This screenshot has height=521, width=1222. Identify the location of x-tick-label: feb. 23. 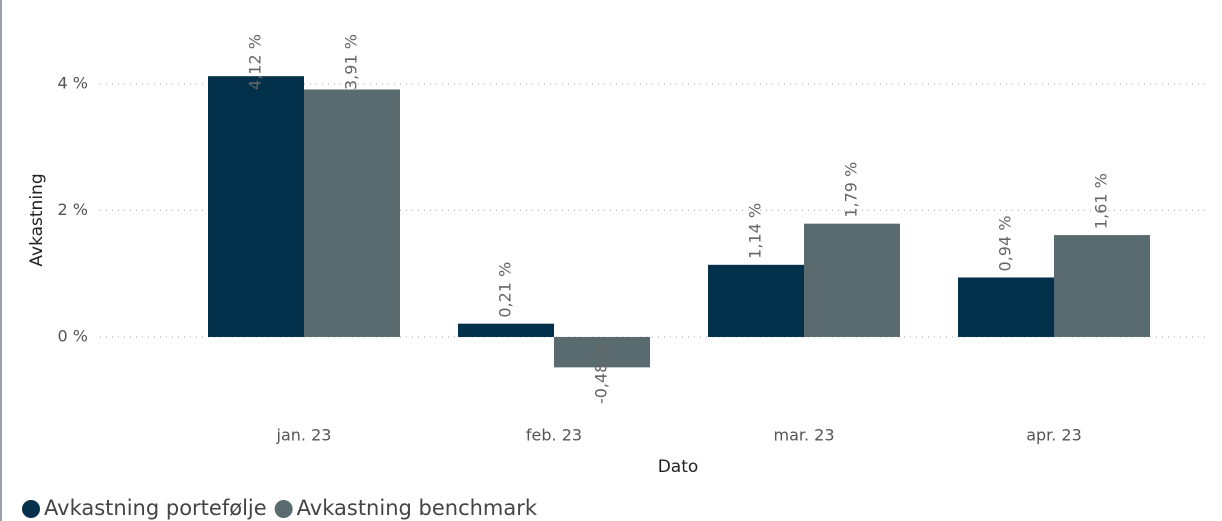
(554, 435).